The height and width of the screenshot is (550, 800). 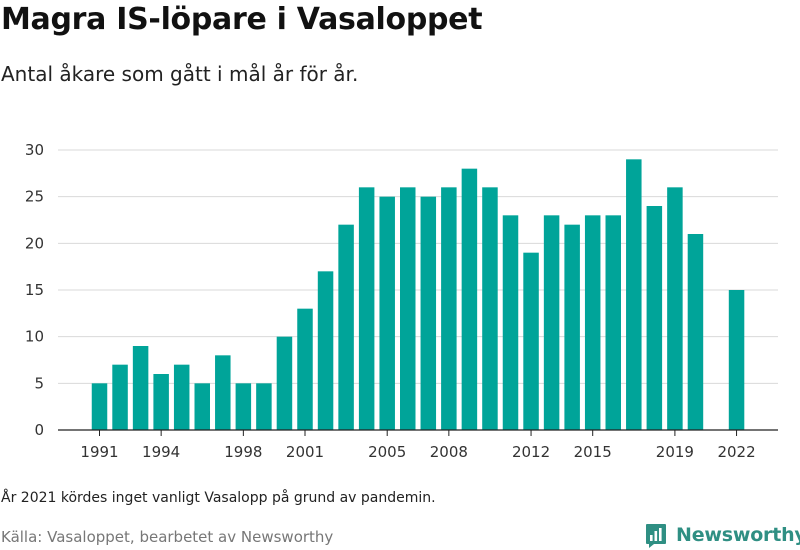 What do you see at coordinates (654, 318) in the screenshot?
I see `bar-2018` at bounding box center [654, 318].